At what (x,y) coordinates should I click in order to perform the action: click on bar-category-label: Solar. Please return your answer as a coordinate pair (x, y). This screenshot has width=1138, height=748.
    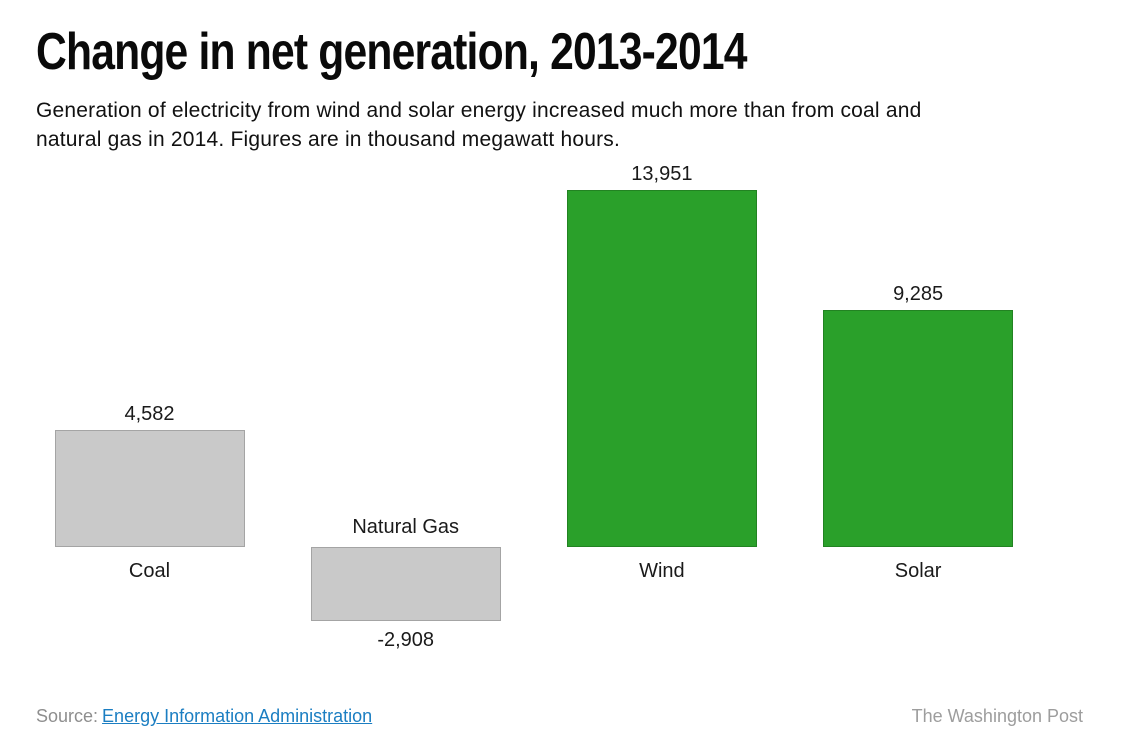
    Looking at the image, I should click on (918, 571).